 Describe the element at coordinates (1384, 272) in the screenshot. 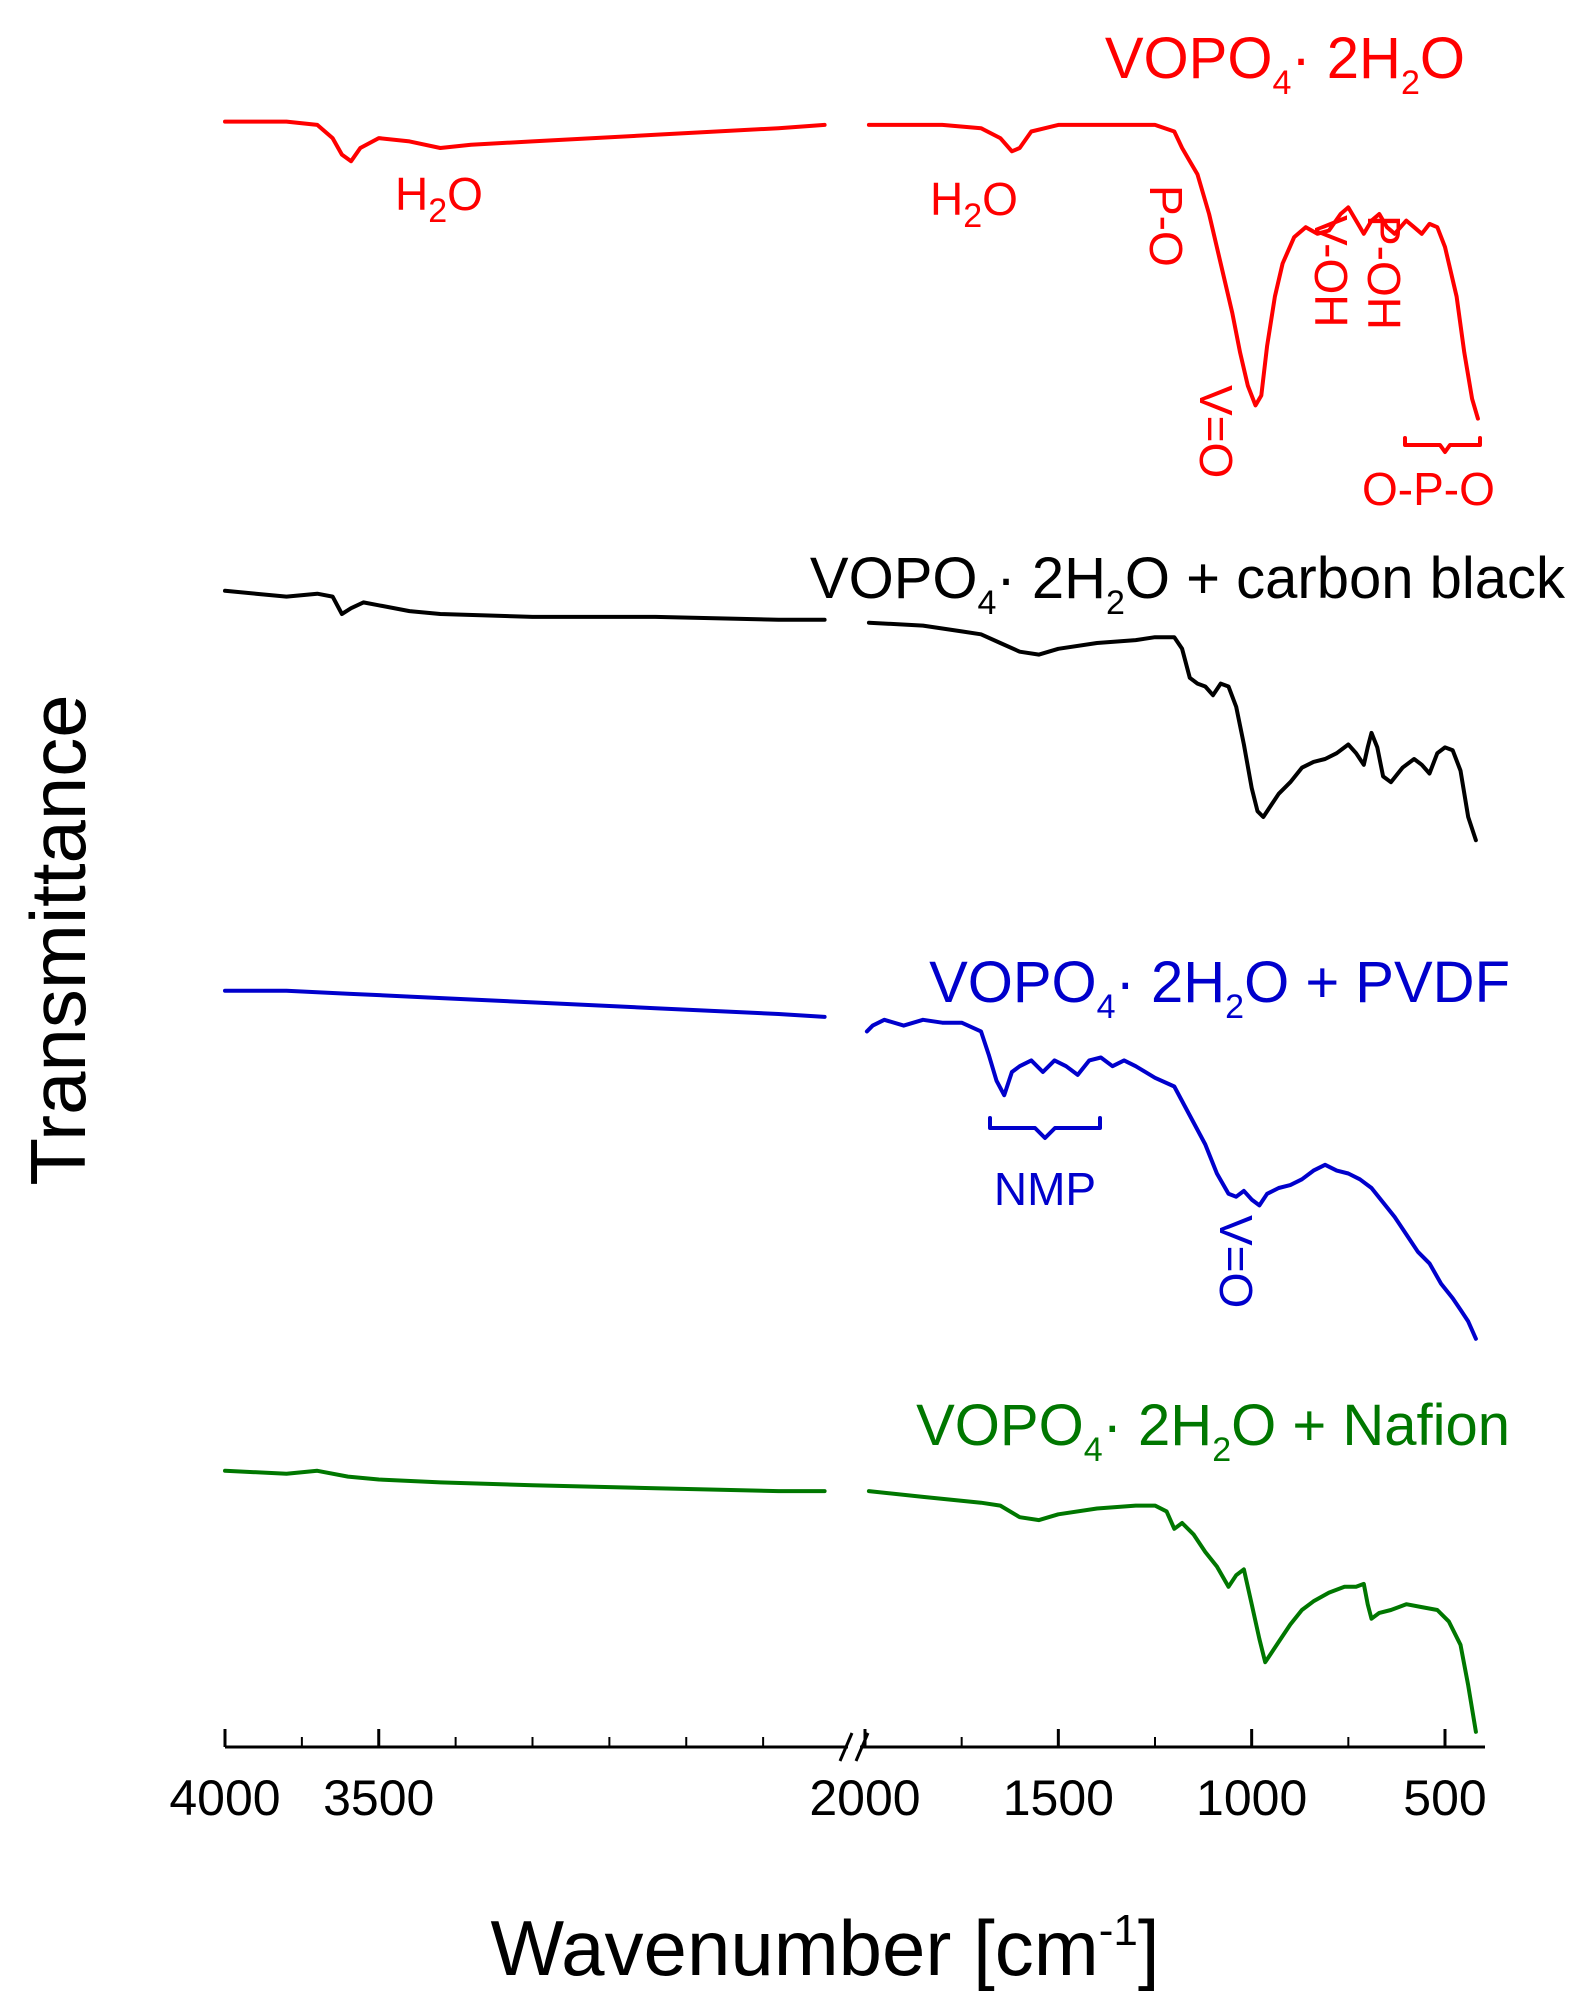

I see `annotation-red-5: P-OH` at that location.